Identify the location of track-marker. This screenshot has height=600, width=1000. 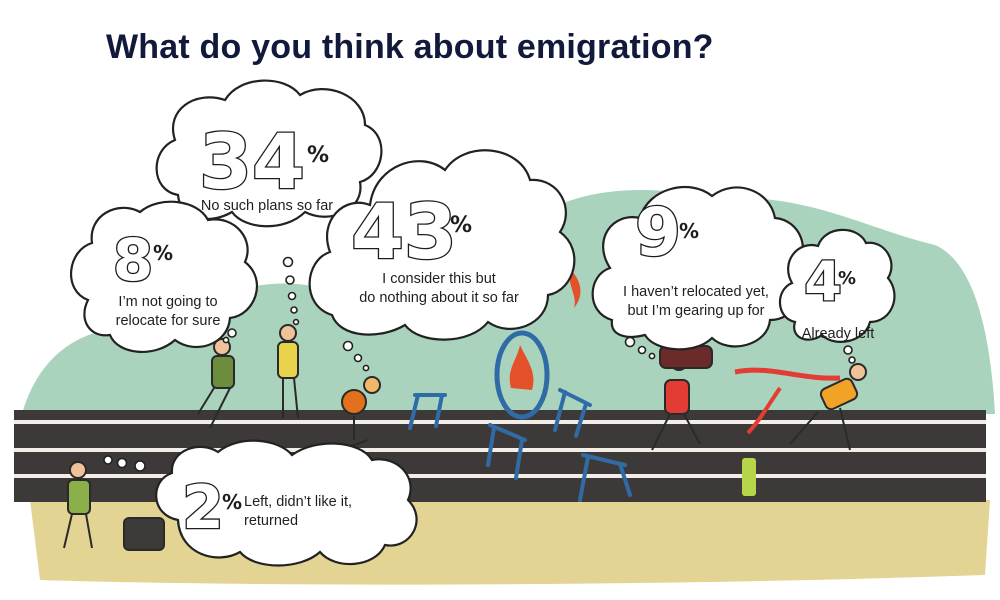
(749, 477).